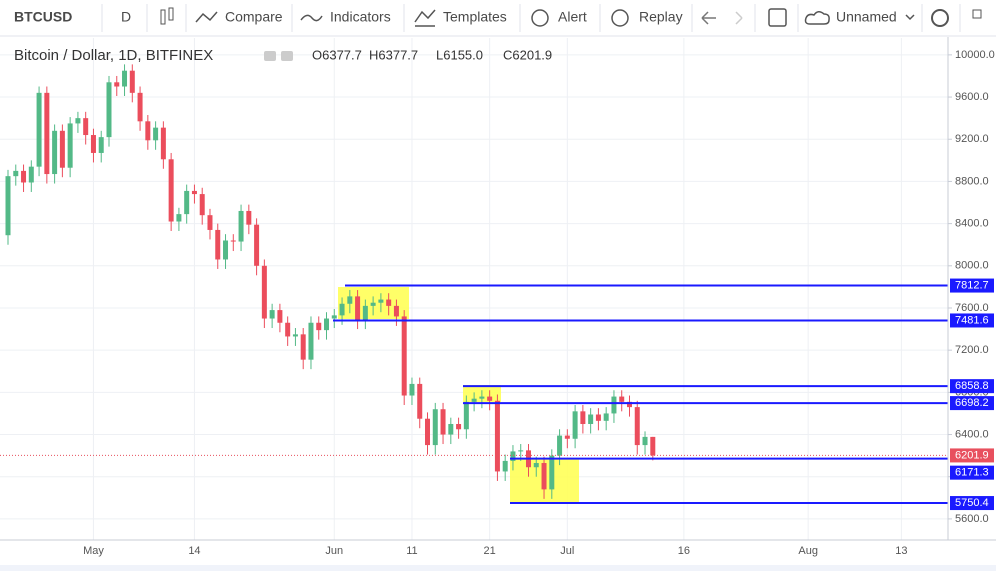 The image size is (996, 571). What do you see at coordinates (739, 18) in the screenshot?
I see `redo-button` at bounding box center [739, 18].